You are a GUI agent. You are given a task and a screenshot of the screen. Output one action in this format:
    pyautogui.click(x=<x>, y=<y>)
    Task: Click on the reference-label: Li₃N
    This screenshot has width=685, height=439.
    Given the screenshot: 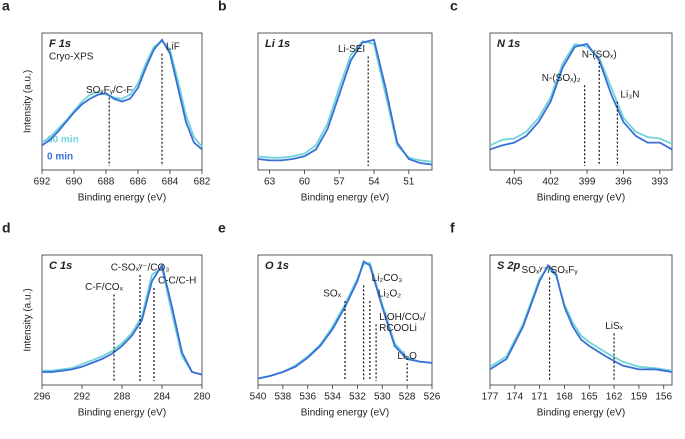 What is the action you would take?
    pyautogui.click(x=629, y=94)
    